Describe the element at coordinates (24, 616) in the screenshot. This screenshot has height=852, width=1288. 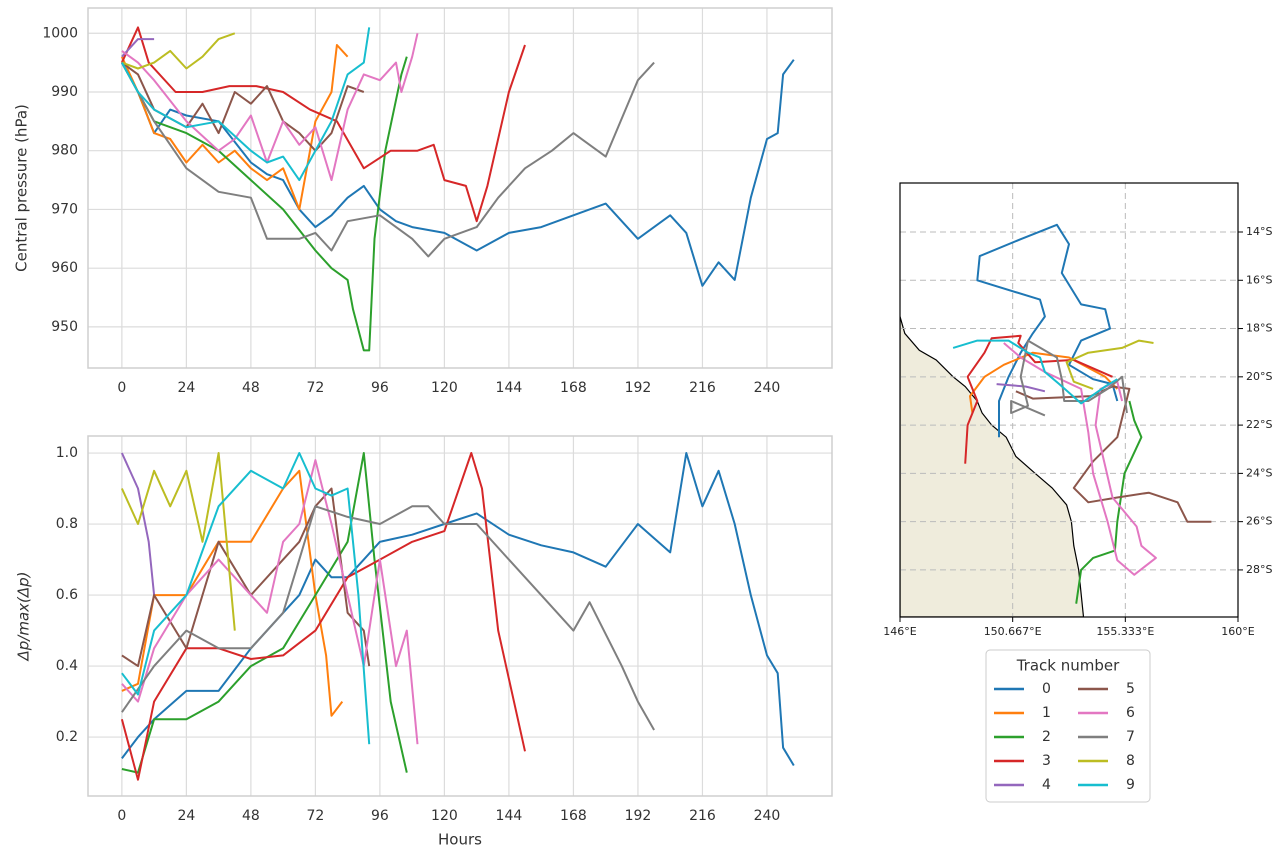
I see `y-axis-label: Δp/max(Δp)` at that location.